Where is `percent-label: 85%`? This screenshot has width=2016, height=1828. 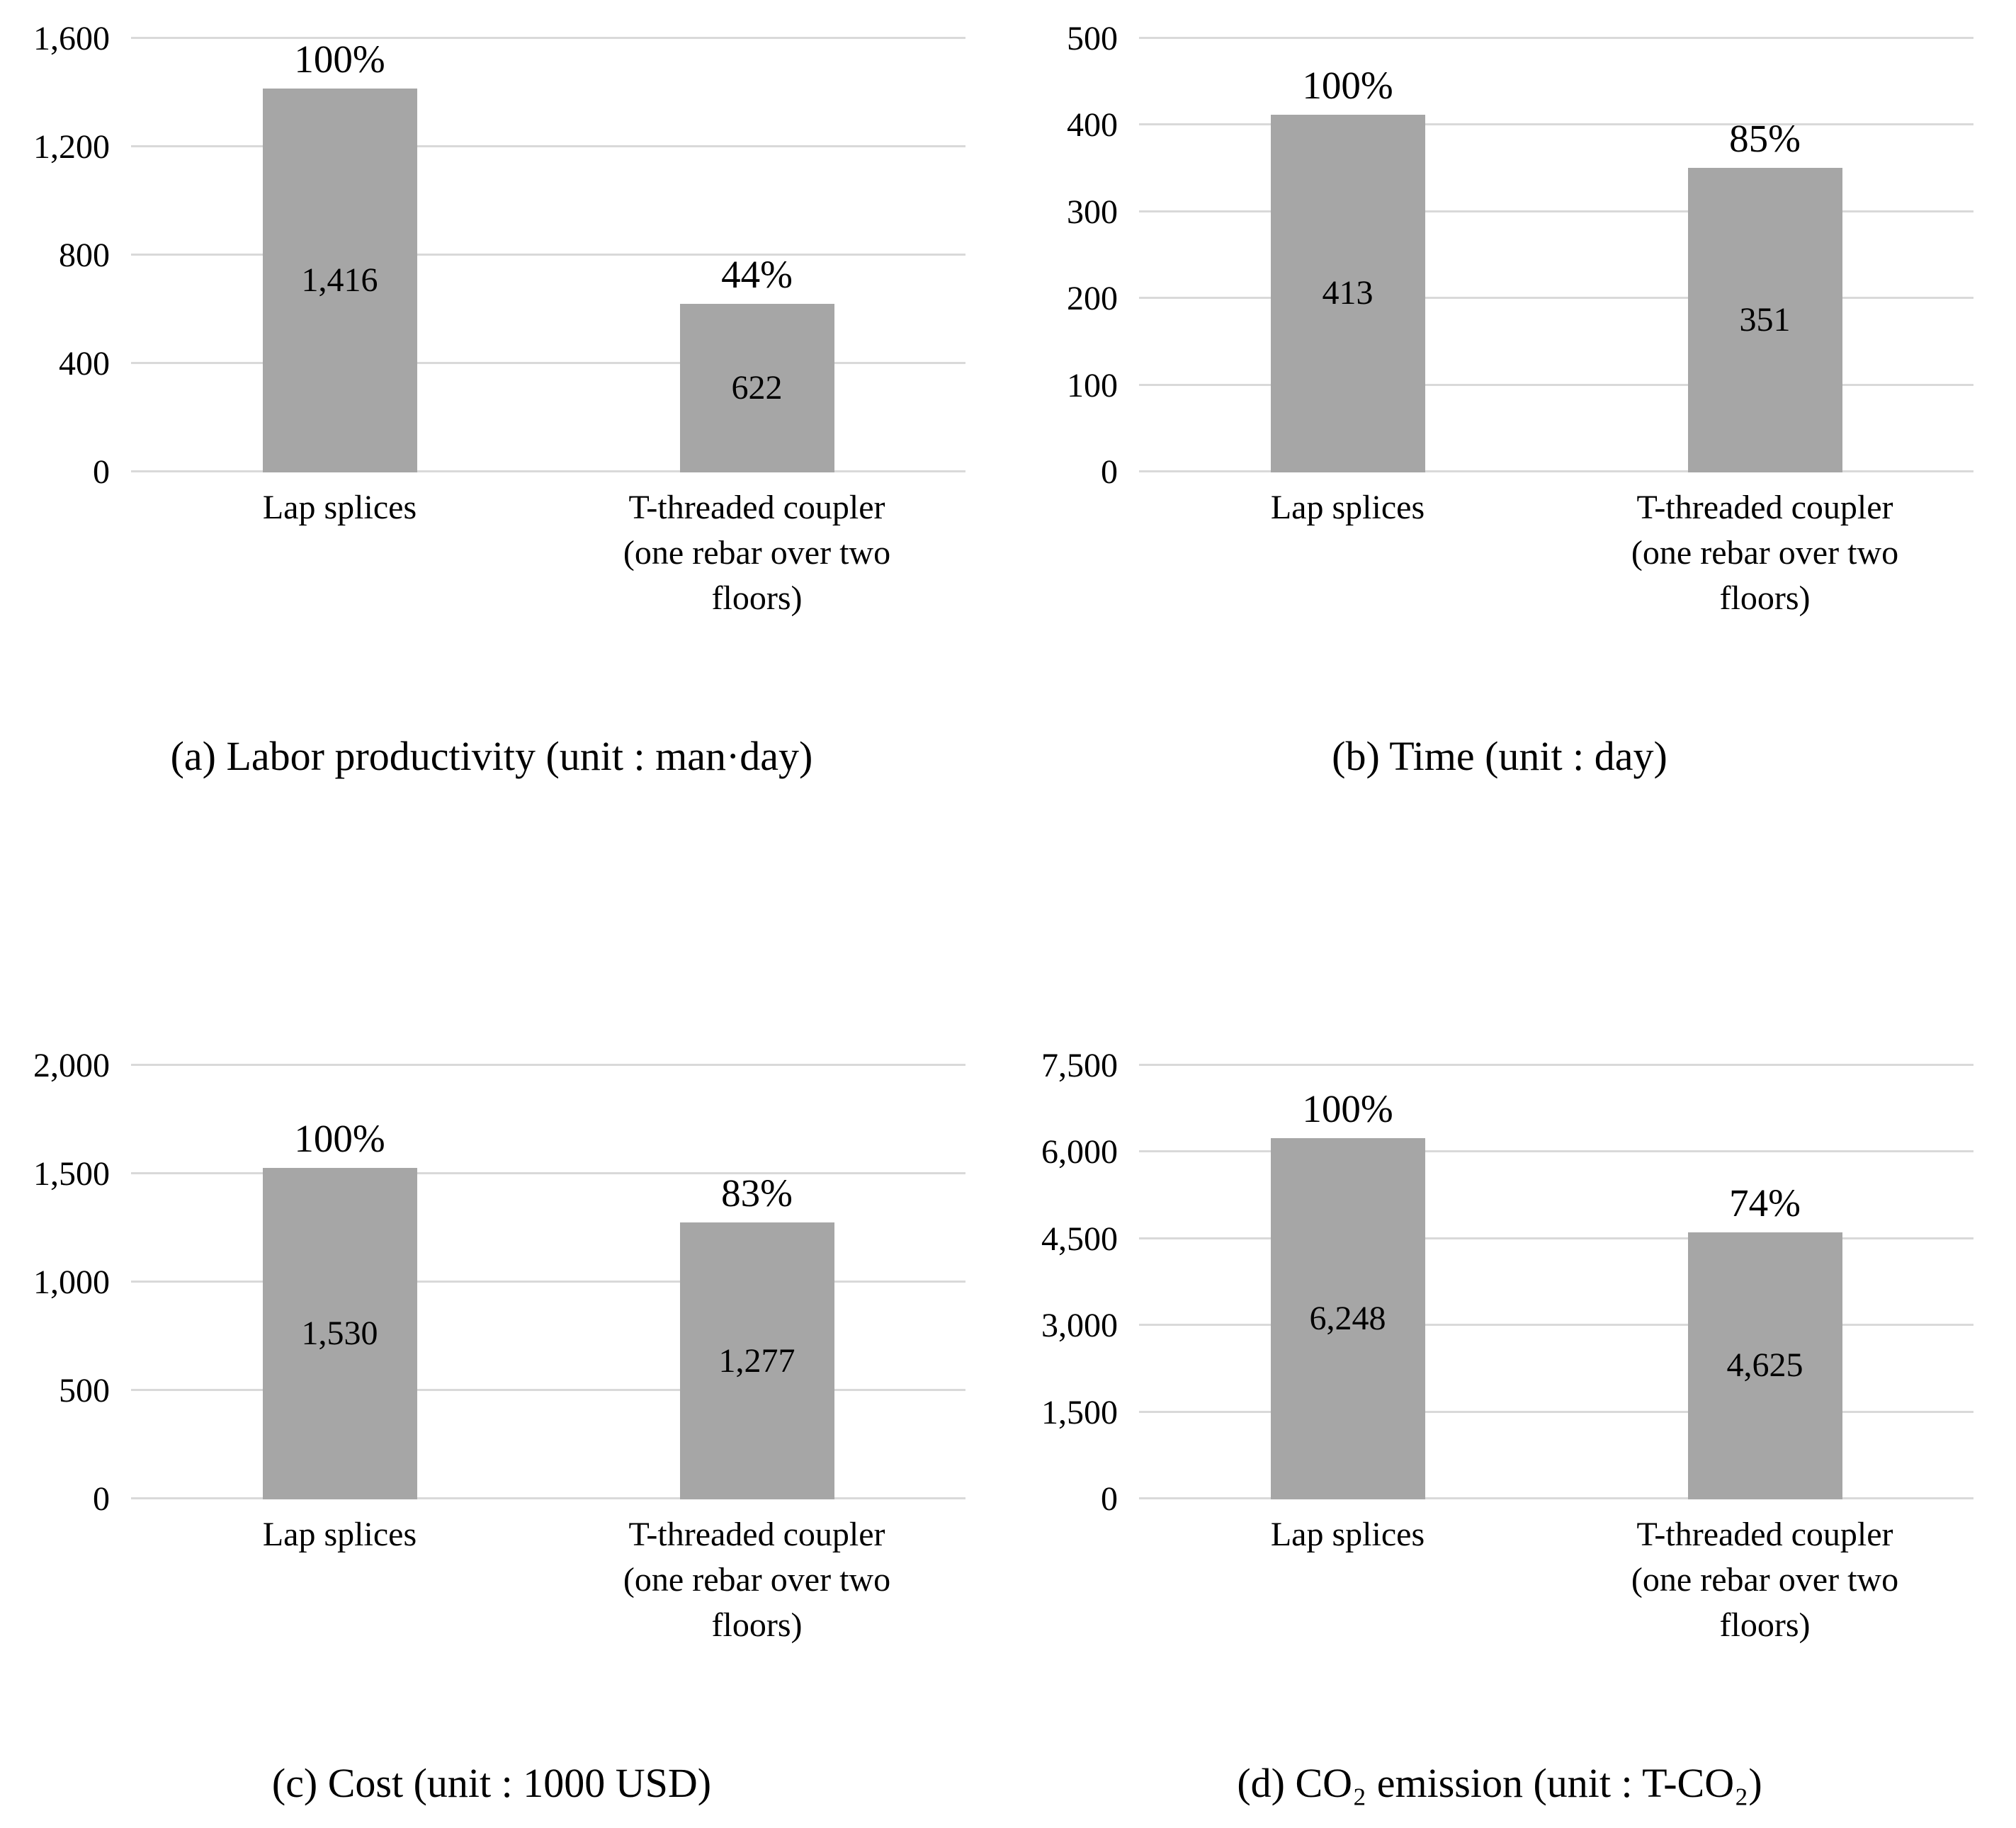
percent-label: 85% is located at coordinates (1765, 139).